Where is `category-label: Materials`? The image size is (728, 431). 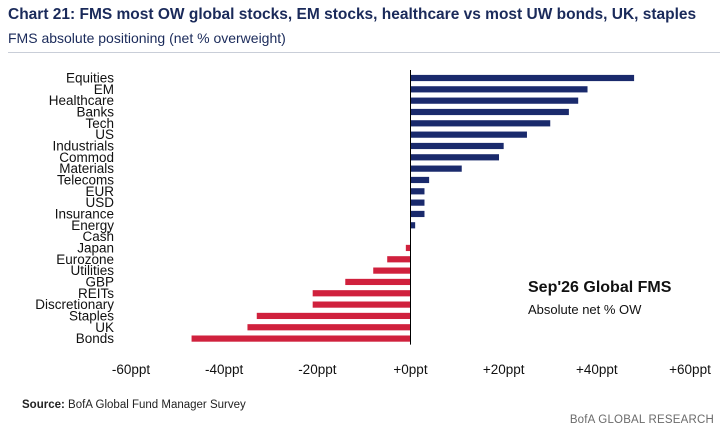
category-label: Materials is located at coordinates (86, 168).